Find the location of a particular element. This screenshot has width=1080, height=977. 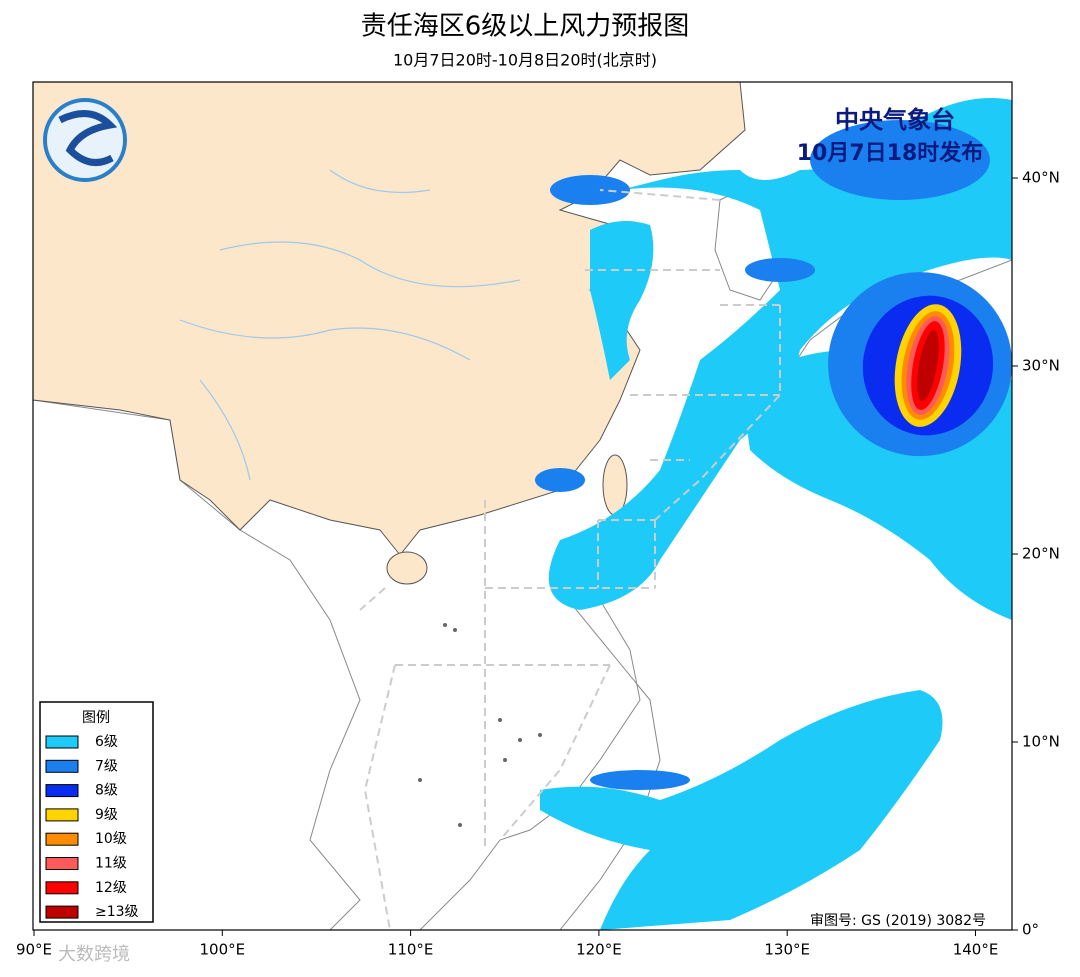

land-philippines is located at coordinates (540, 759).